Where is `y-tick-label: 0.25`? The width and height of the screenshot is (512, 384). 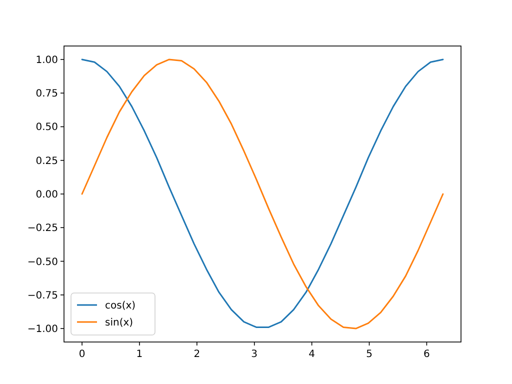 y-tick-label: 0.25 is located at coordinates (47, 161).